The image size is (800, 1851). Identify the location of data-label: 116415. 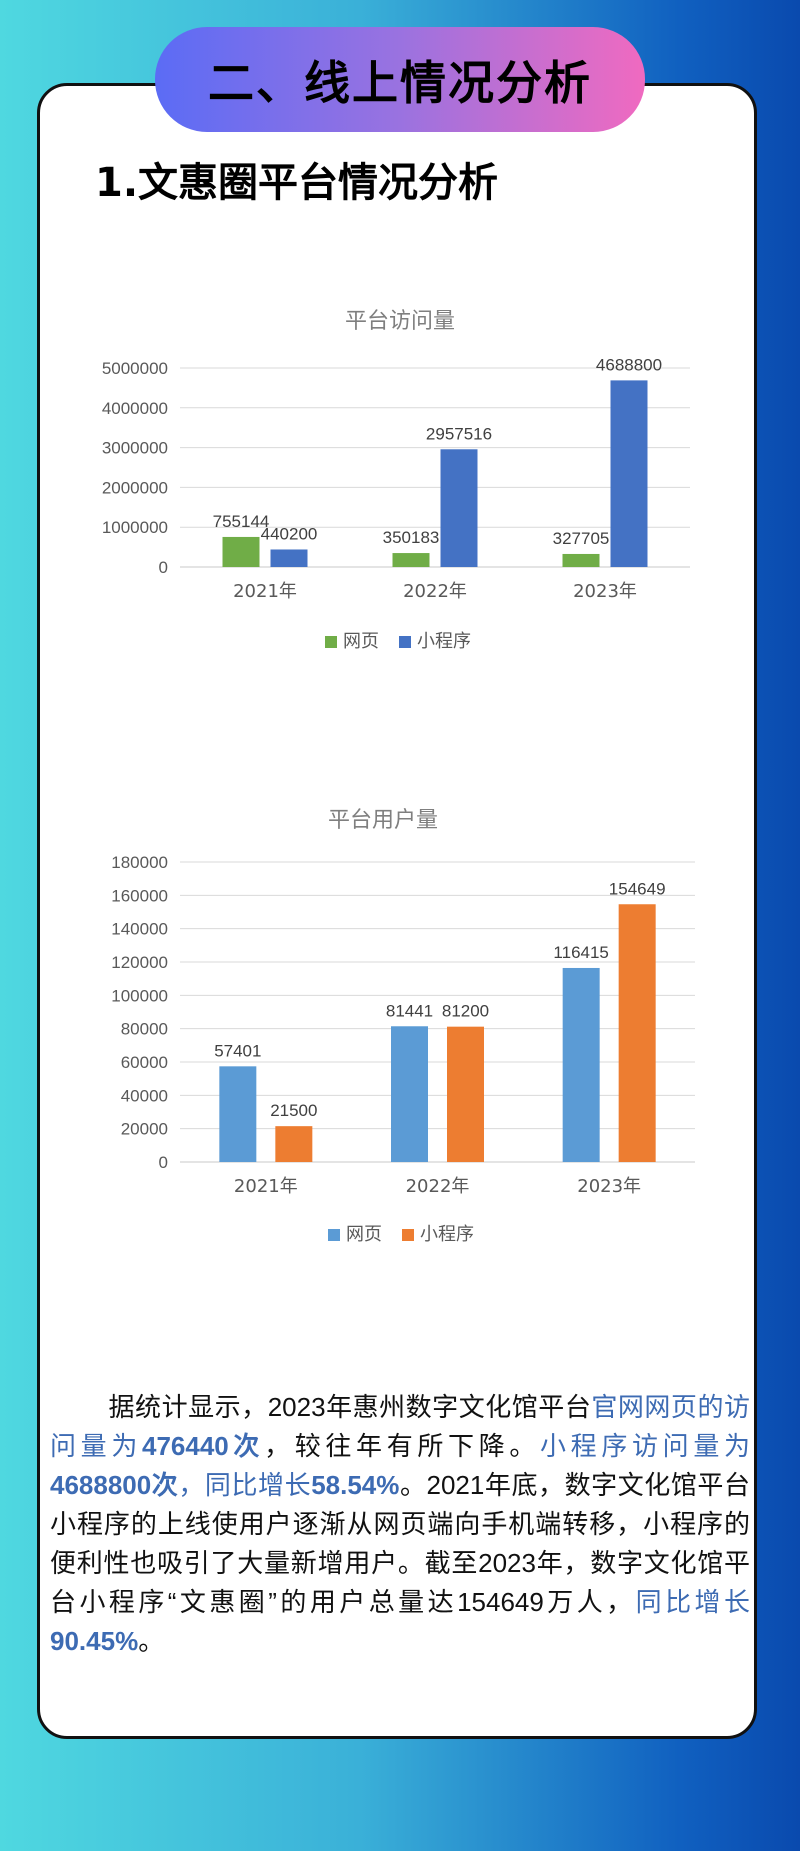
(580, 952).